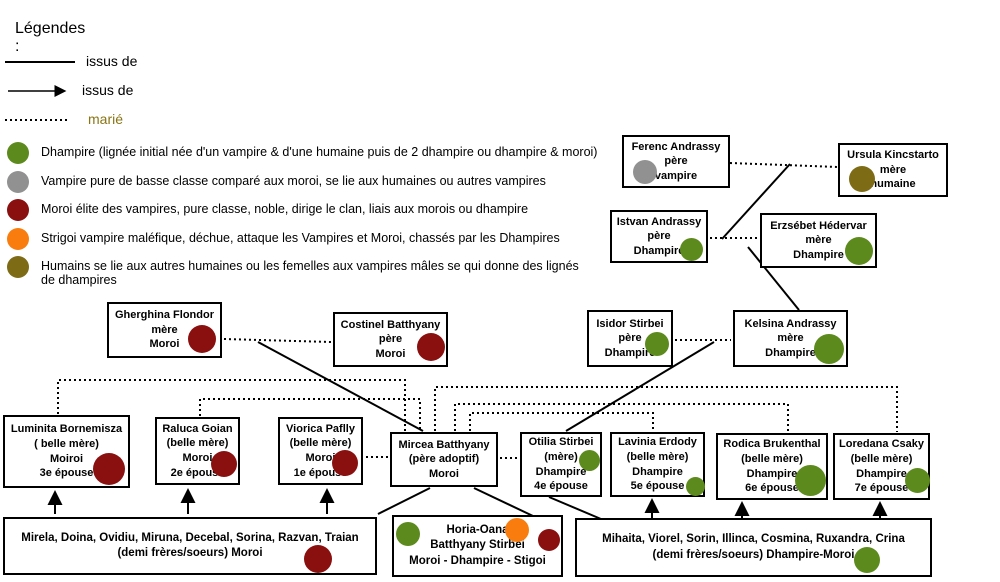 The image size is (1000, 582). What do you see at coordinates (340, 386) in the screenshot?
I see `descent-line-gherghina-costinel-to-mircea` at bounding box center [340, 386].